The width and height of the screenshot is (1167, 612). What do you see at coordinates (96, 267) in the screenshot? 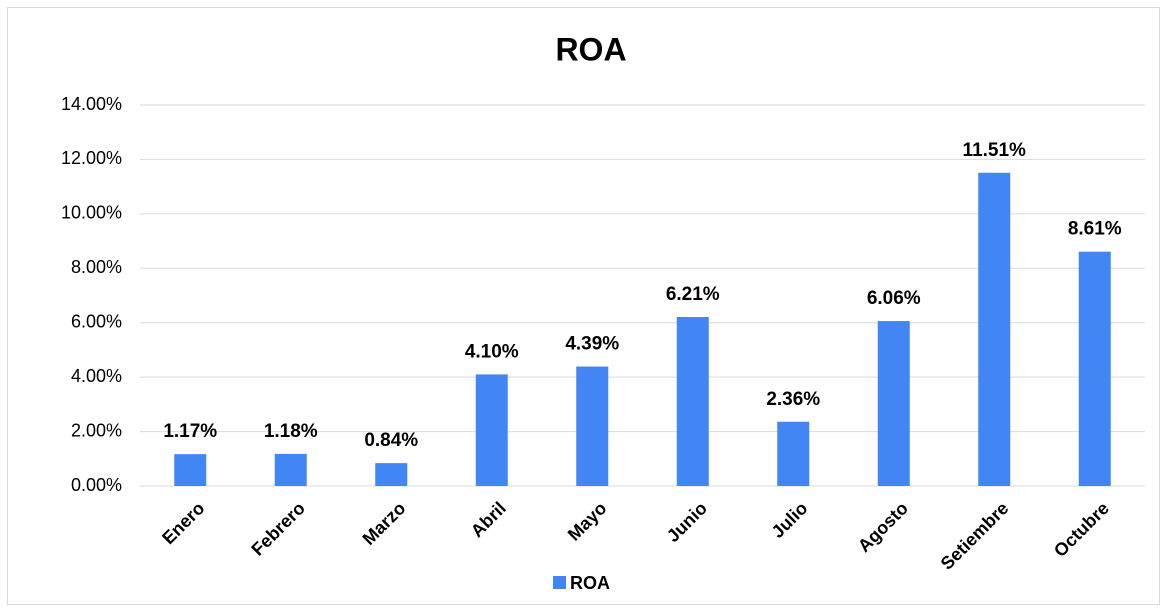
I see `y-tick-label: 8.00%` at bounding box center [96, 267].